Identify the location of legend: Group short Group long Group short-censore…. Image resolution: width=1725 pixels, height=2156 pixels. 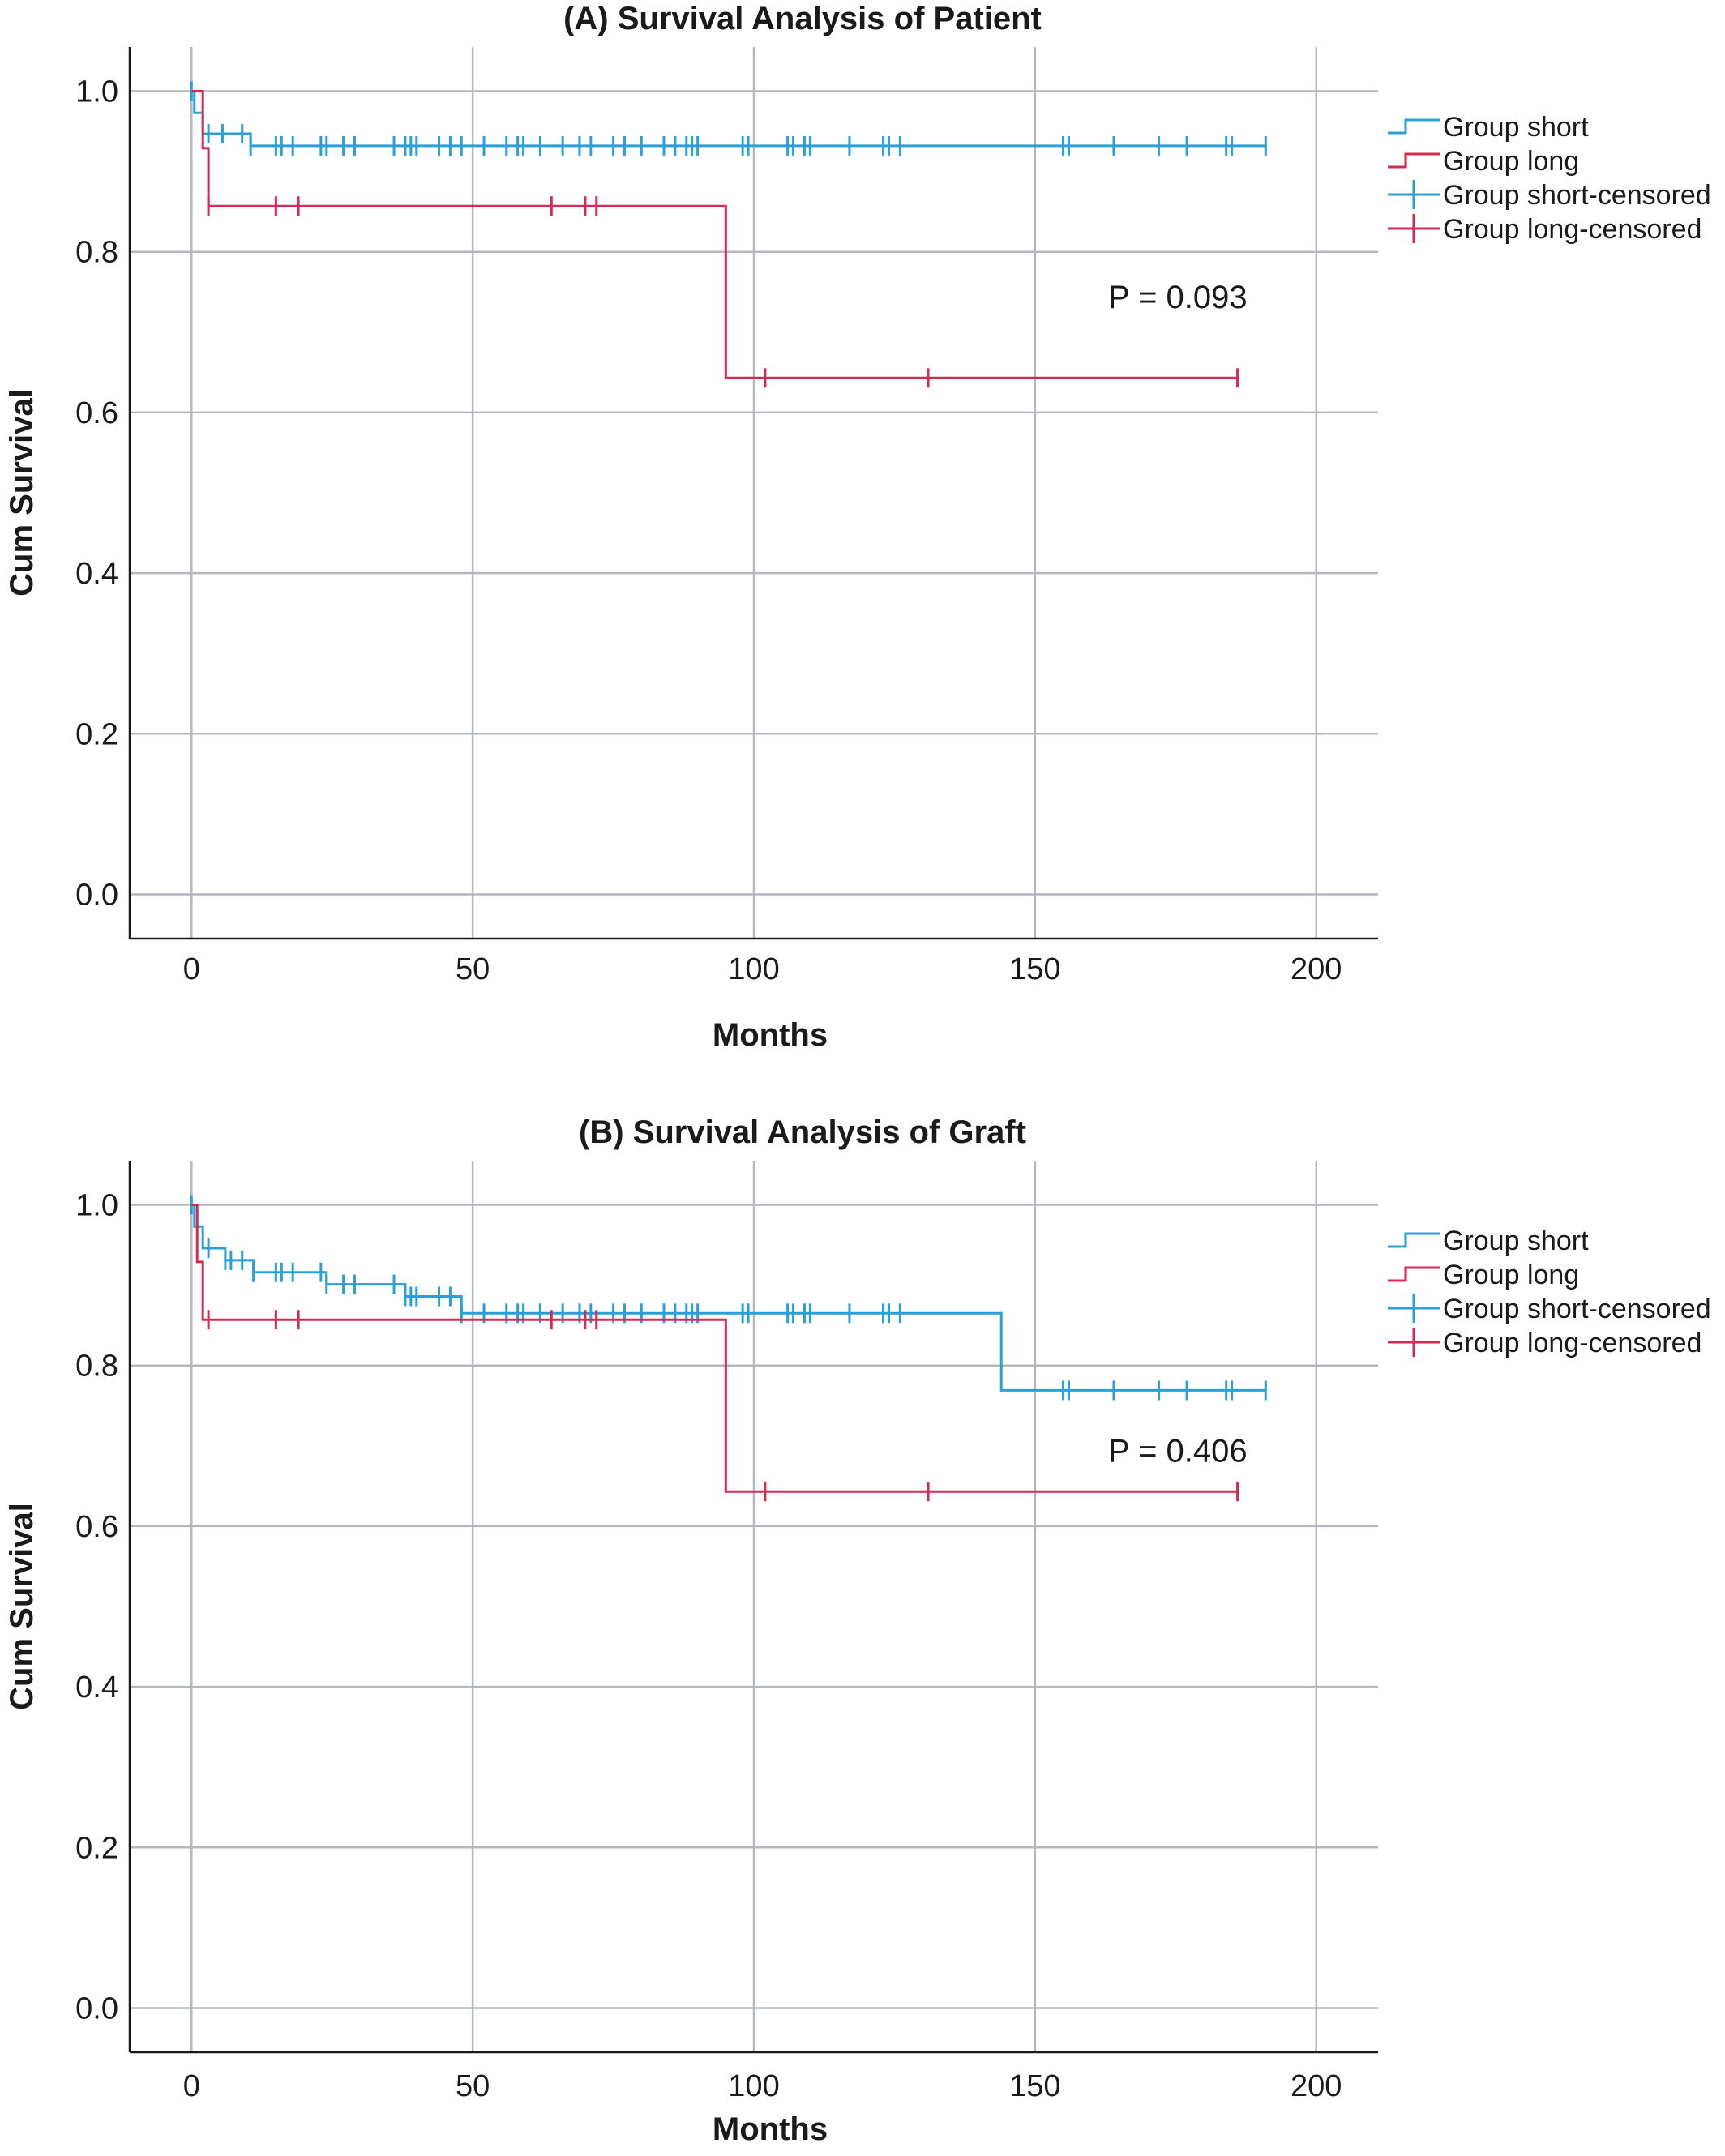
(1549, 1292).